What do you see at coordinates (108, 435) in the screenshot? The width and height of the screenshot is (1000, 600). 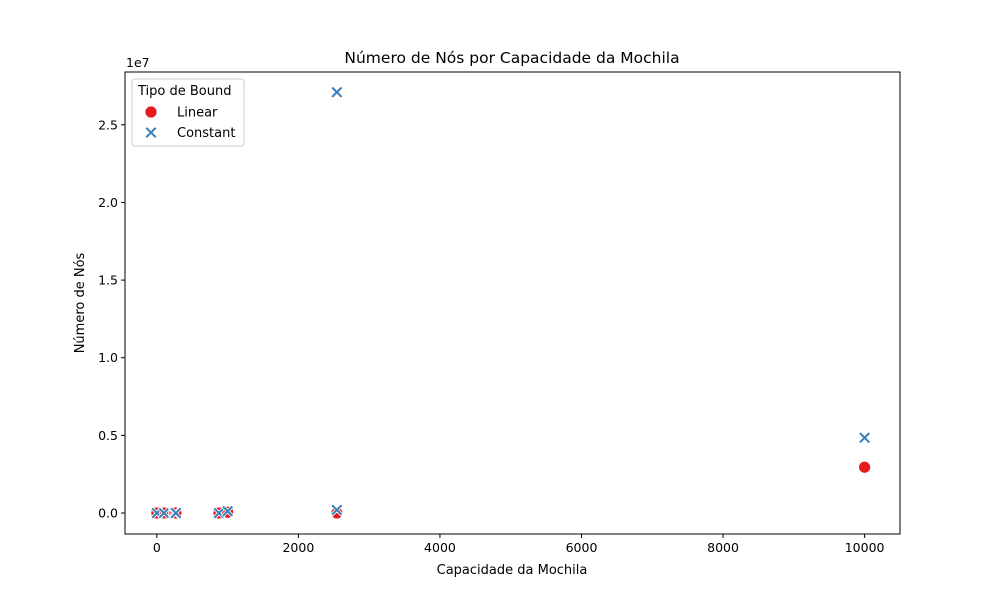 I see `y-tick-label: 0.5` at bounding box center [108, 435].